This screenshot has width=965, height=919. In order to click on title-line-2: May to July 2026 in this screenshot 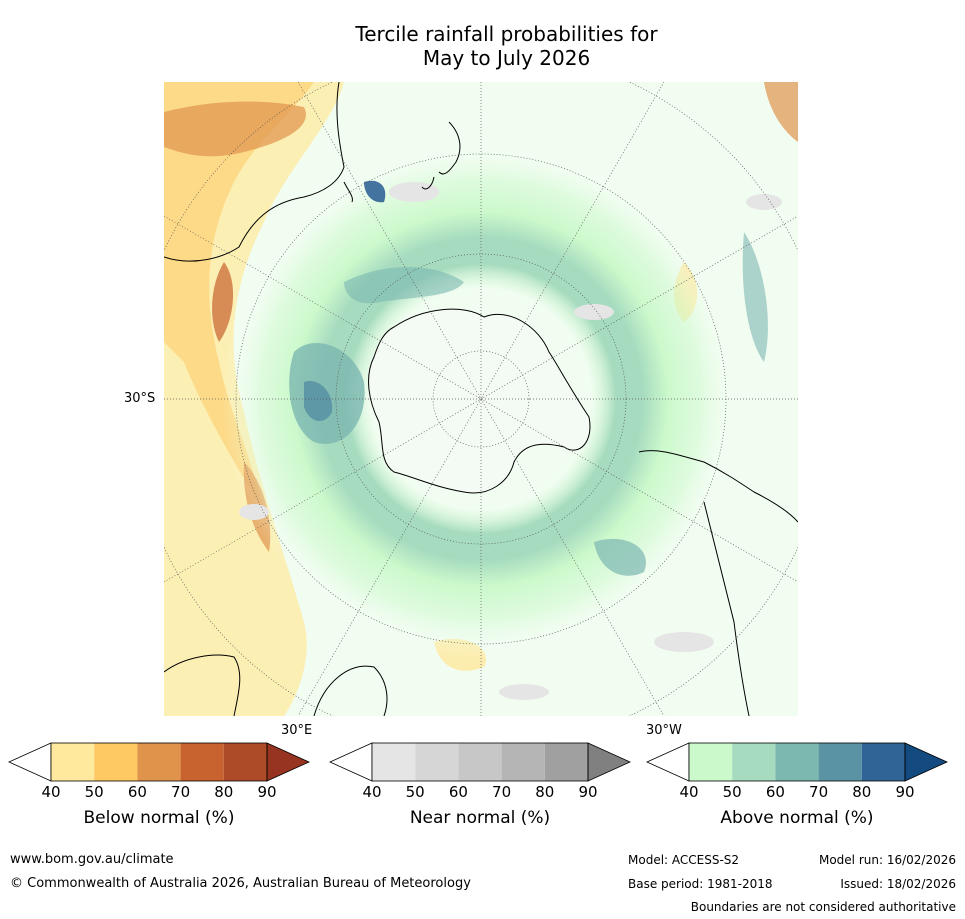, I will do `click(506, 58)`.